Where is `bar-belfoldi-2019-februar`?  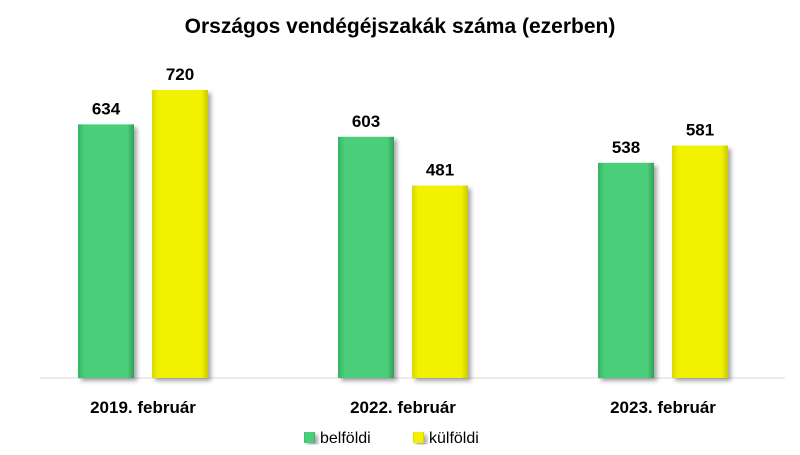 bar-belfoldi-2019-februar is located at coordinates (106, 251).